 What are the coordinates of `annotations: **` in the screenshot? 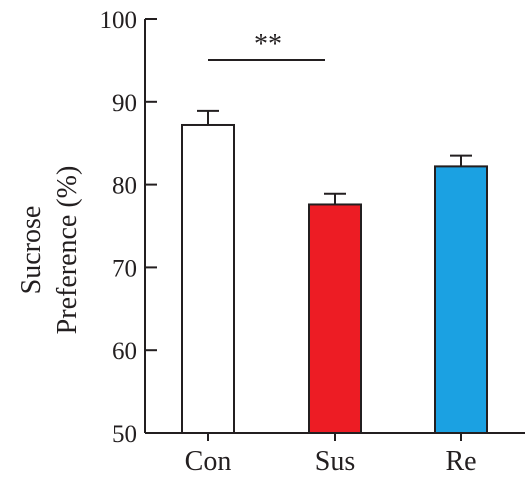 It's located at (266, 45).